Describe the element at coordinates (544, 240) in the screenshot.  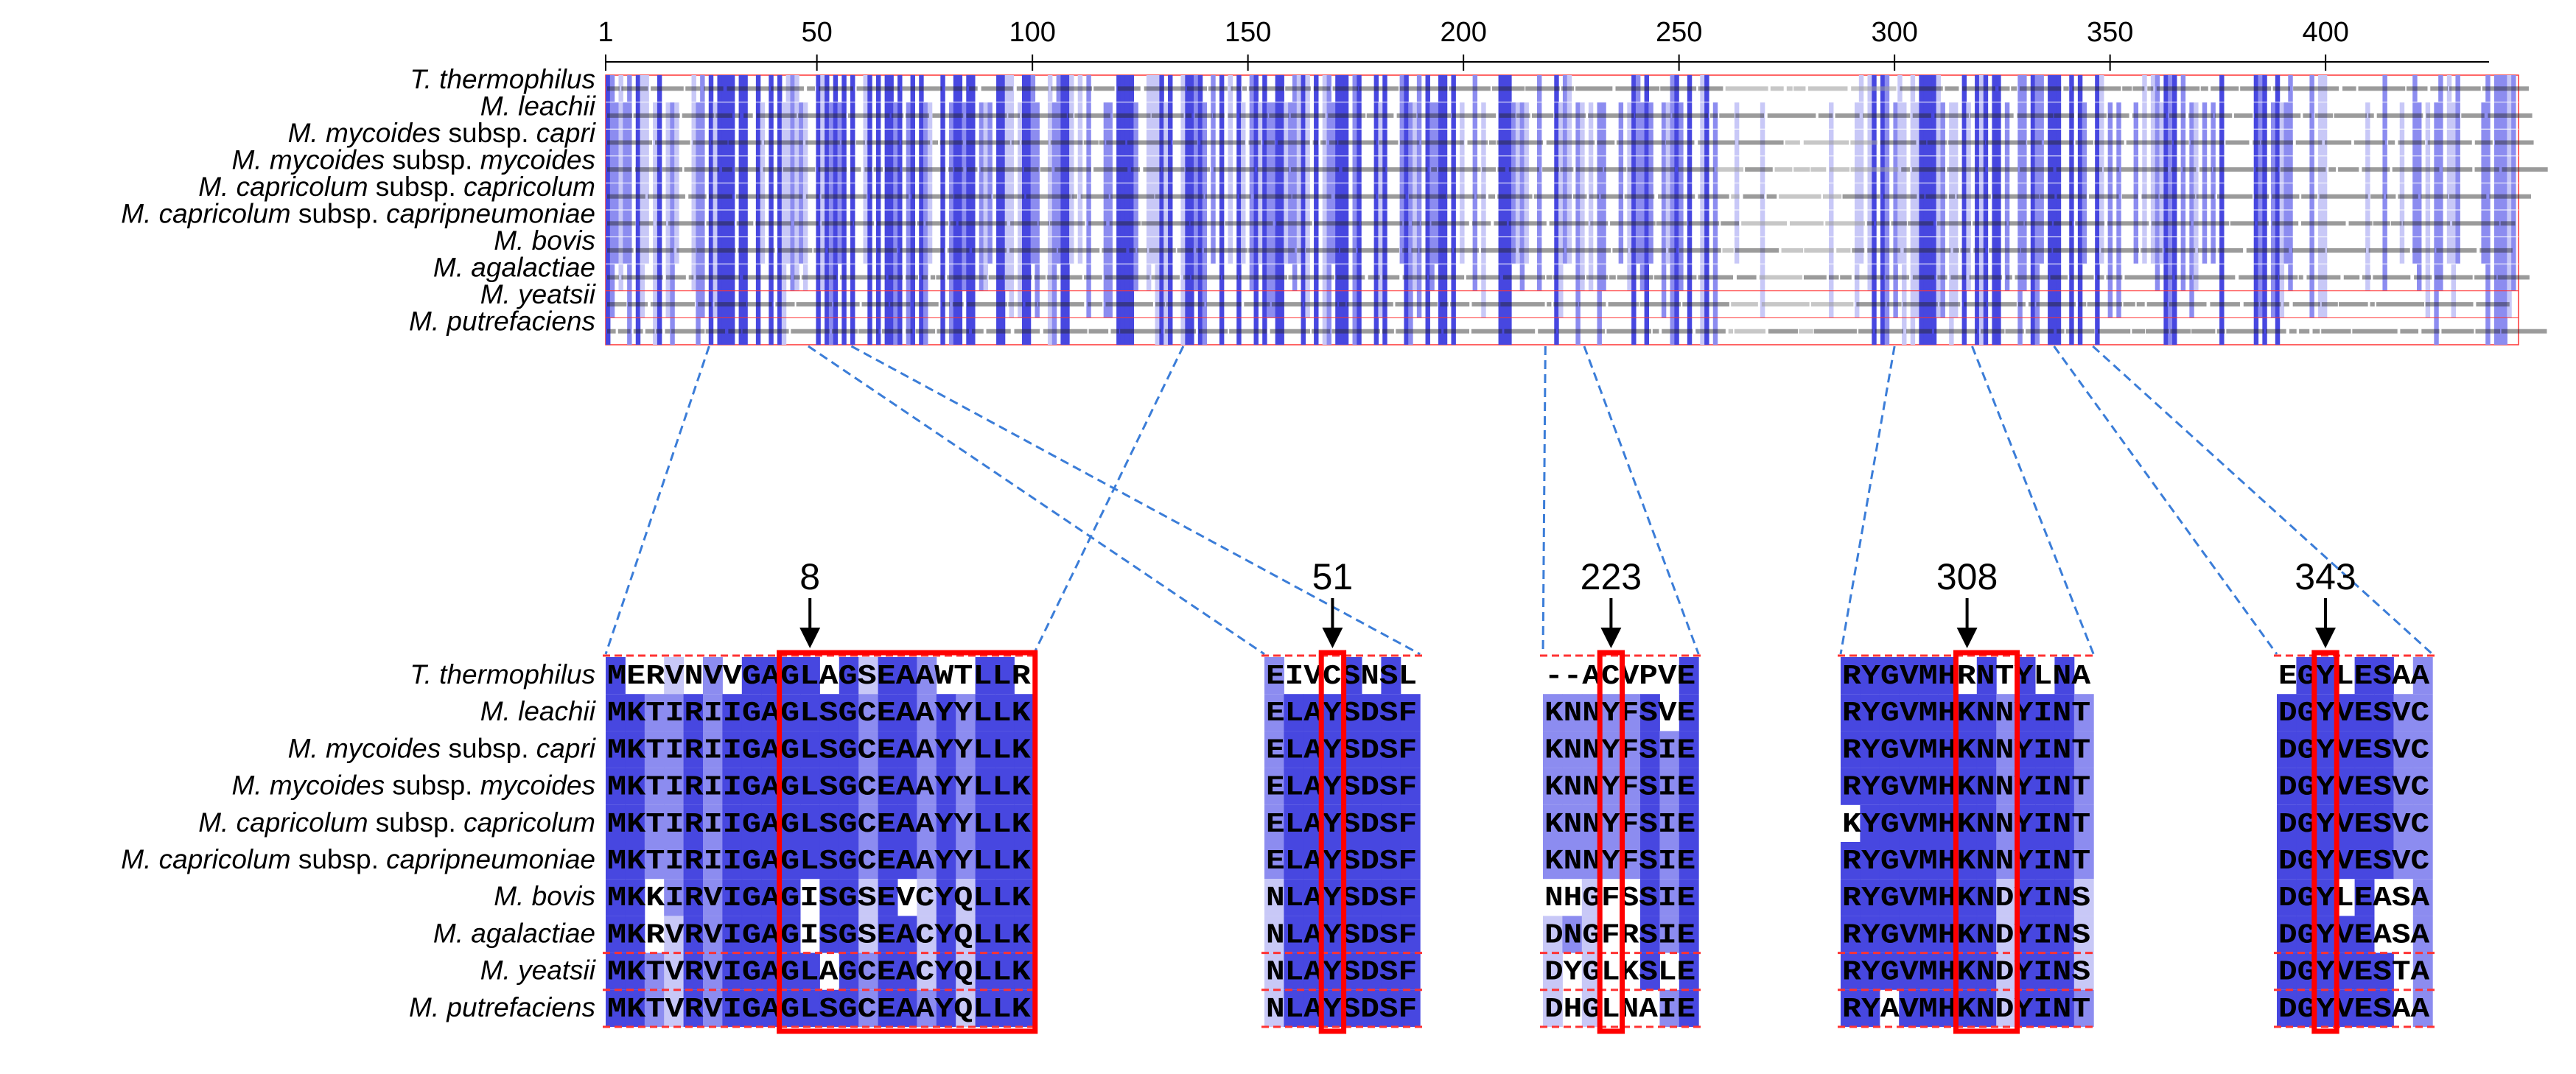
I see `species-label: M. bovis` at that location.